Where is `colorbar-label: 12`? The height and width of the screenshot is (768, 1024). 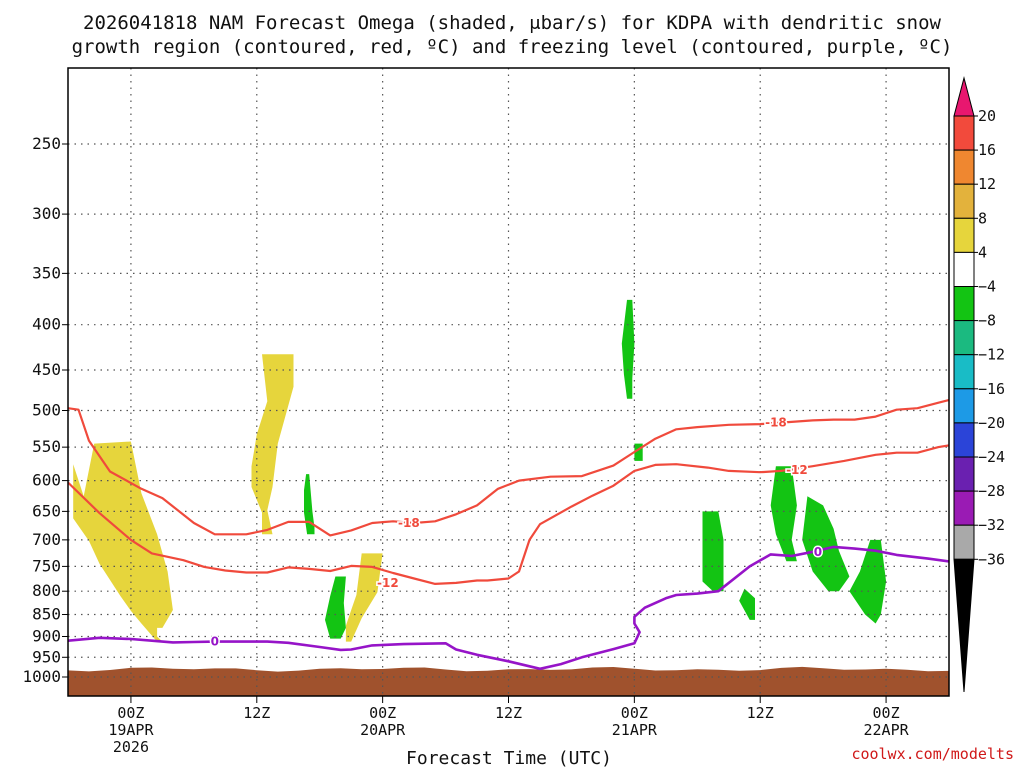 colorbar-label: 12 is located at coordinates (987, 184).